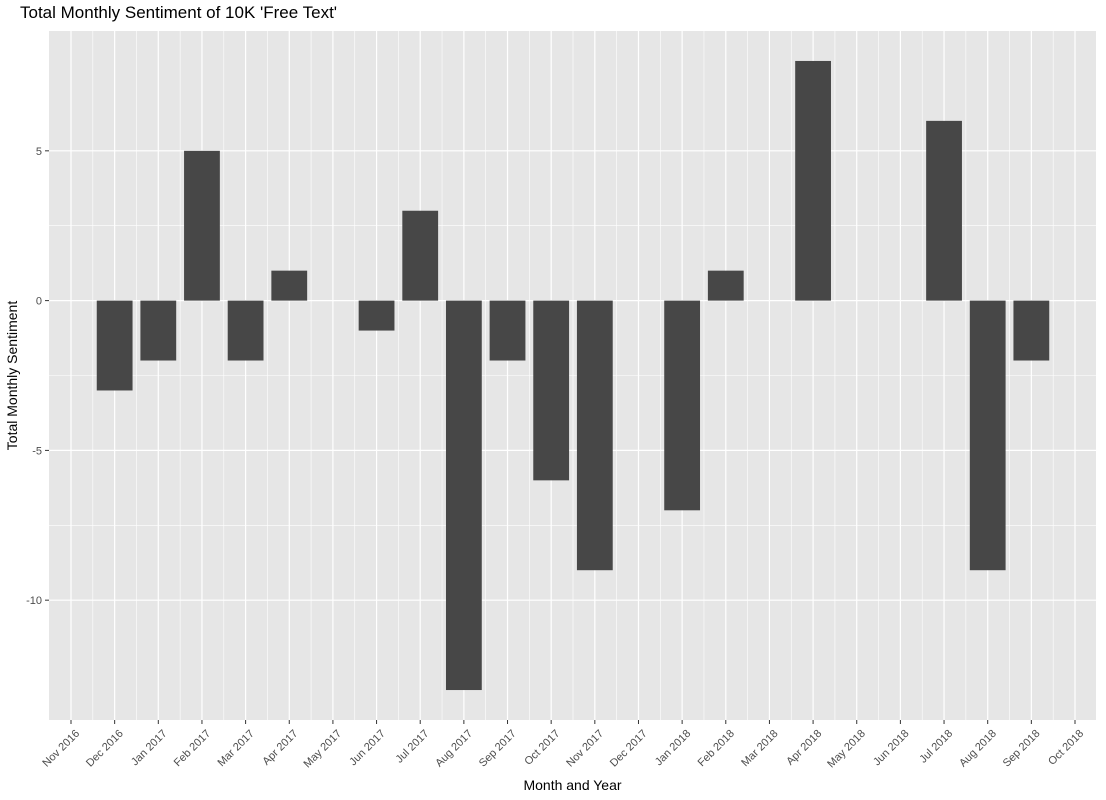 The width and height of the screenshot is (1106, 800). What do you see at coordinates (978, 749) in the screenshot?
I see `x-tick-label: Aug 2018` at bounding box center [978, 749].